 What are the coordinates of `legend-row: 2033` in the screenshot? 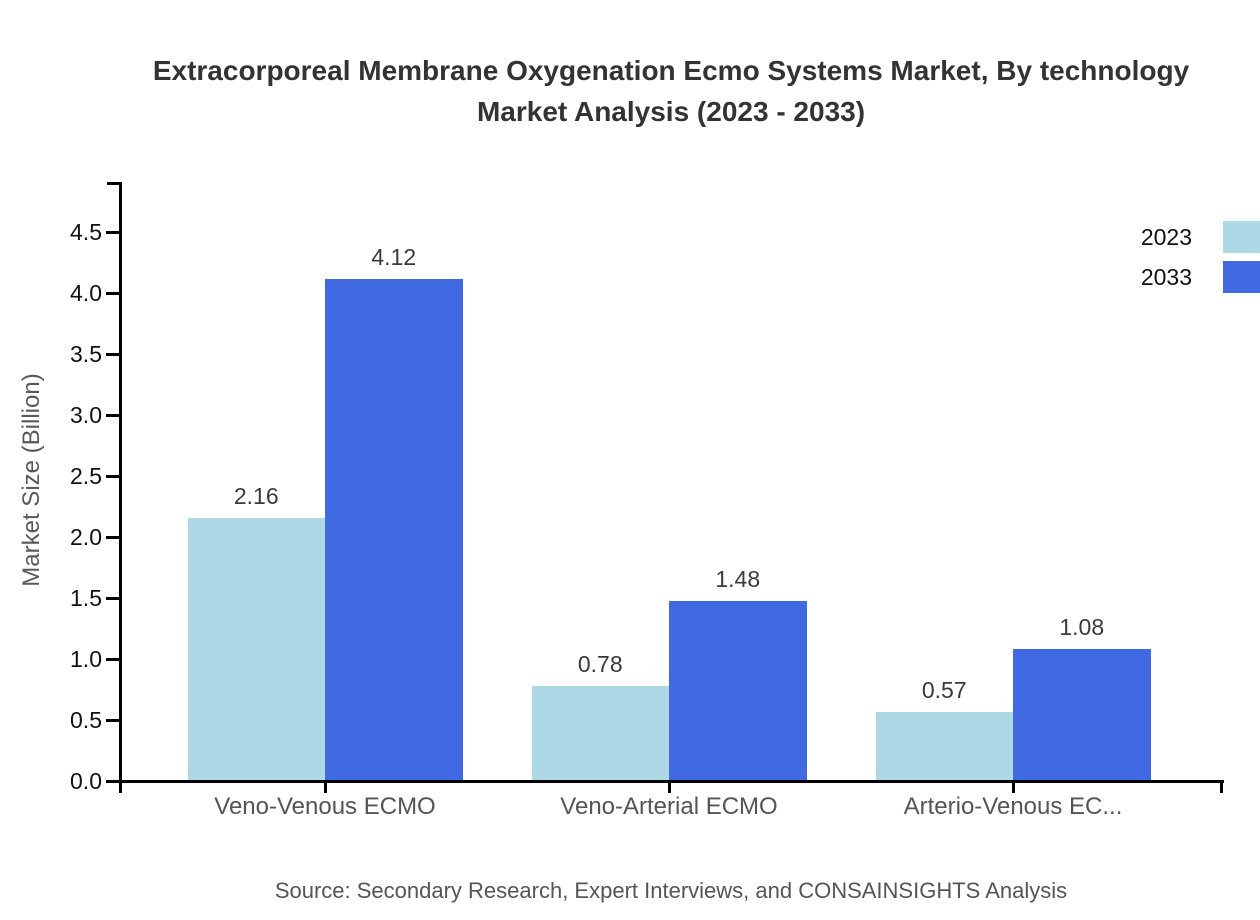 It's located at (1130, 277).